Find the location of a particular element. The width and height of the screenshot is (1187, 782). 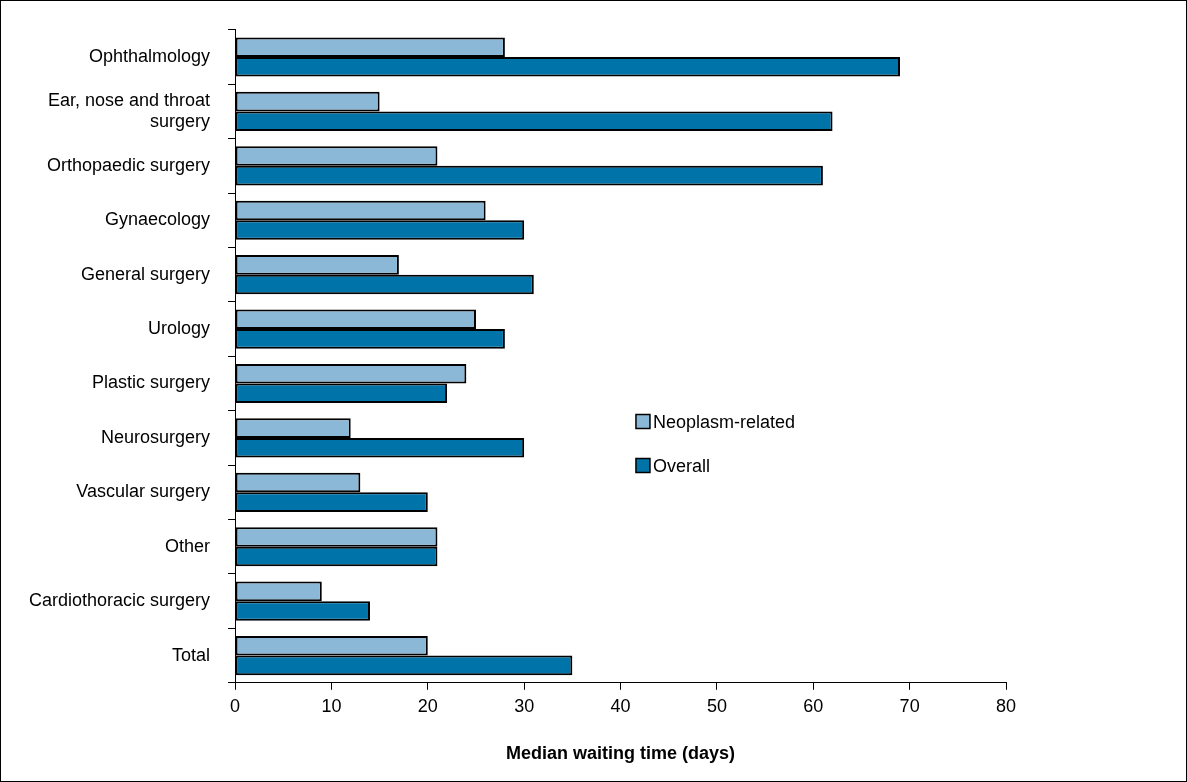

x-tick-label: 70 is located at coordinates (909, 705).